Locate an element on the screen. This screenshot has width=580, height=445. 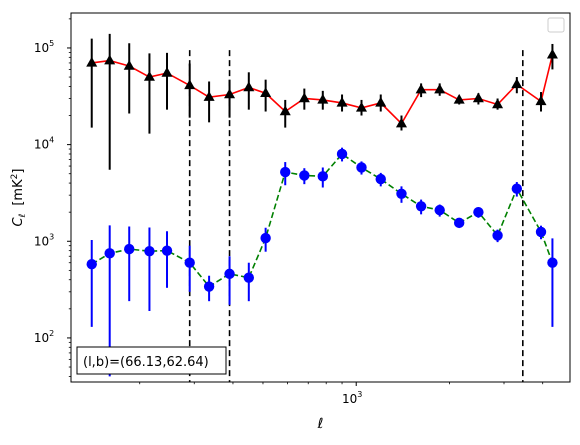
y-tick-label: 10³ is located at coordinates (44, 240).